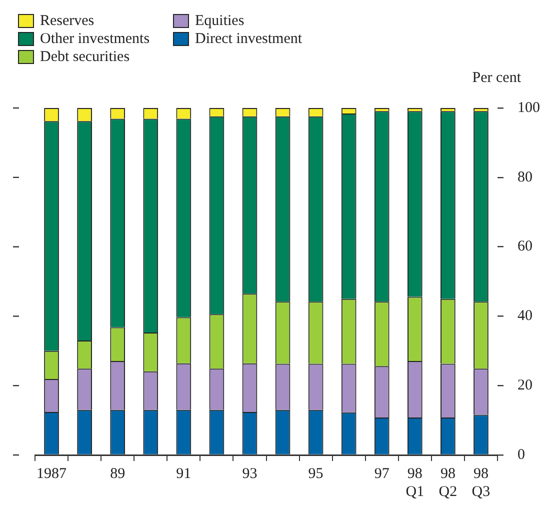 The width and height of the screenshot is (559, 508). I want to click on legend-label: Other investments, so click(95, 39).